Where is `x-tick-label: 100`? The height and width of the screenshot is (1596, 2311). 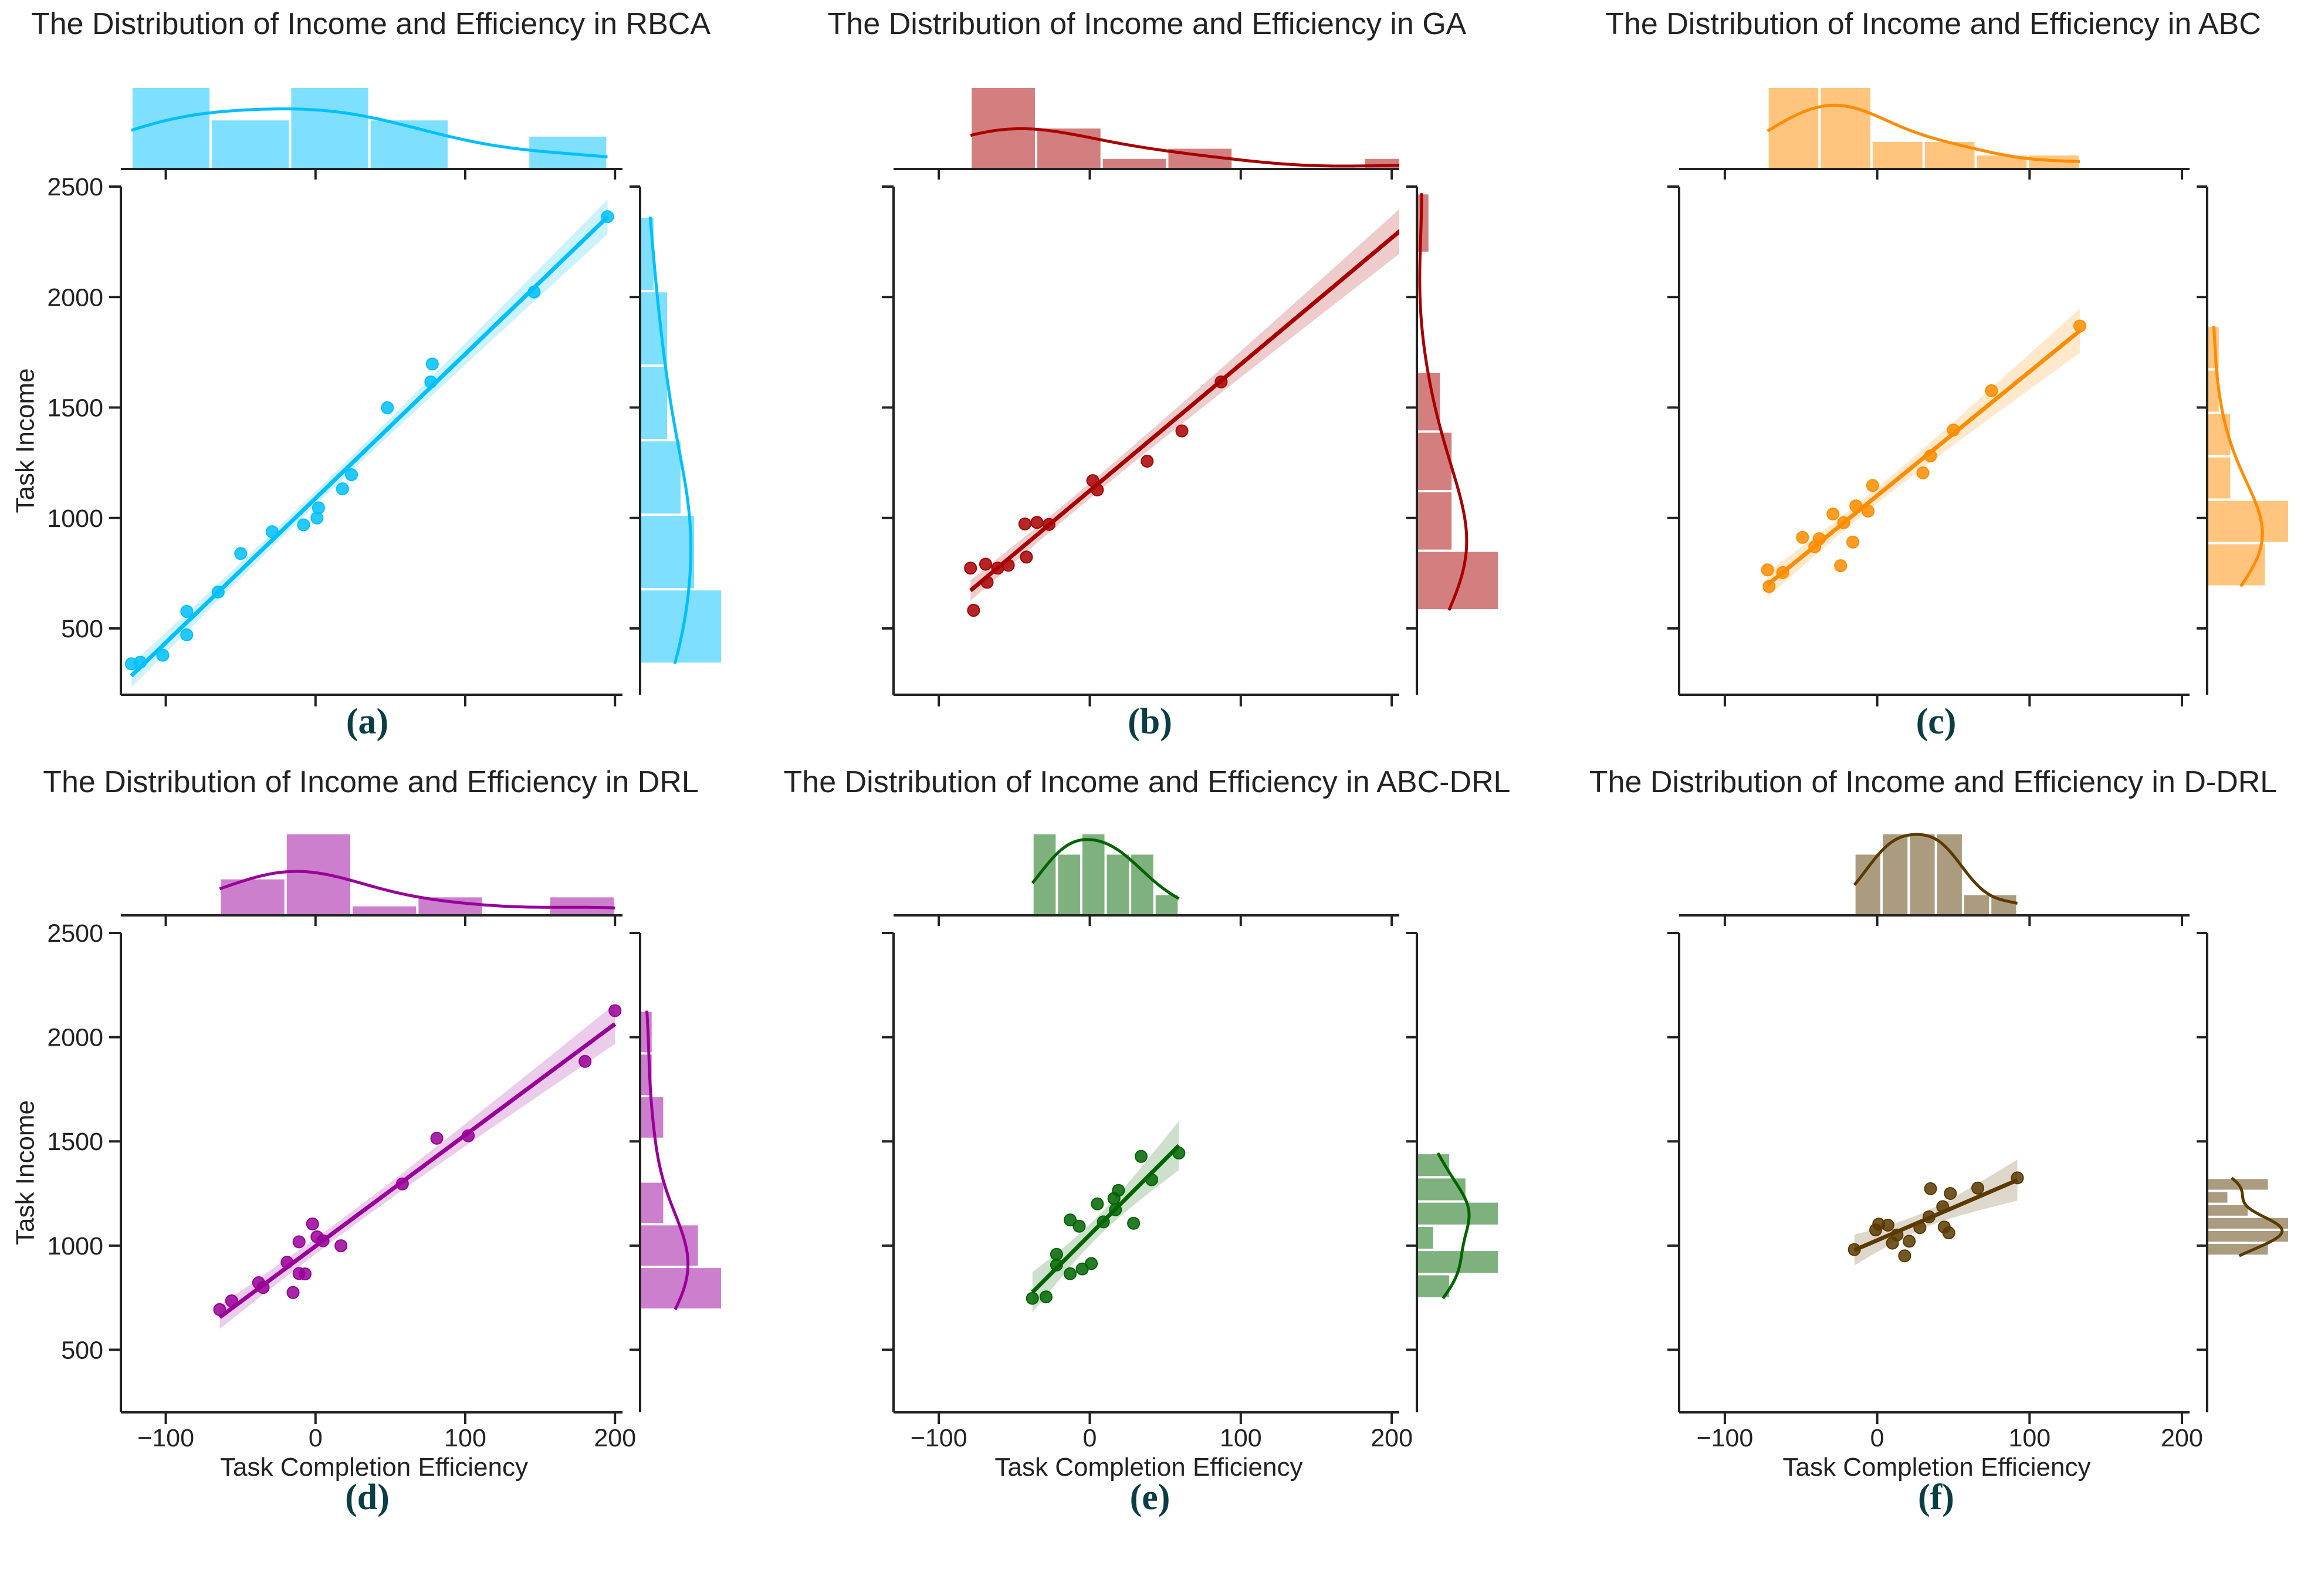
x-tick-label: 100 is located at coordinates (465, 1438).